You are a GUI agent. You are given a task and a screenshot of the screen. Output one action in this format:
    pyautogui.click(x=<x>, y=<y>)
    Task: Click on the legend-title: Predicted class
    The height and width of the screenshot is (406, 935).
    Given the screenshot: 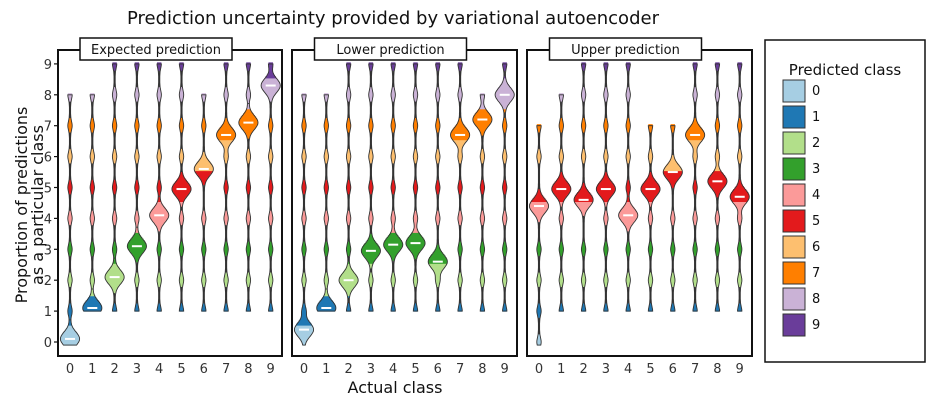 What is the action you would take?
    pyautogui.click(x=845, y=70)
    